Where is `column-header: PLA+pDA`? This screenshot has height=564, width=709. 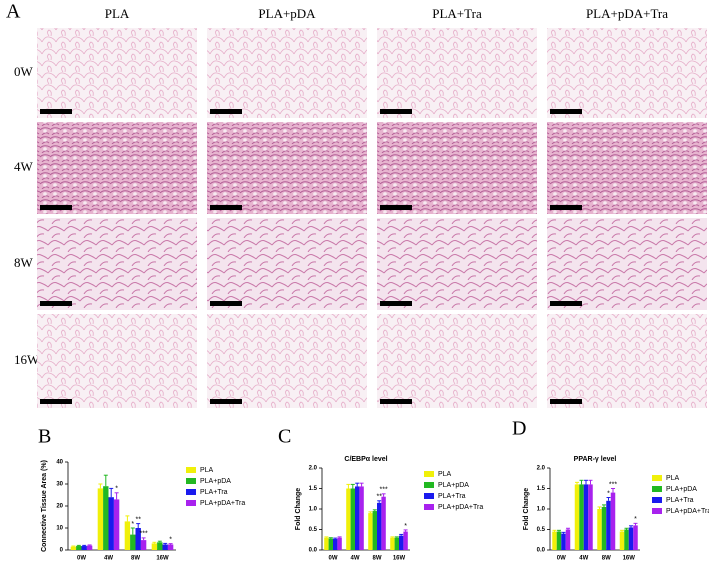 column-header: PLA+pDA is located at coordinates (287, 13).